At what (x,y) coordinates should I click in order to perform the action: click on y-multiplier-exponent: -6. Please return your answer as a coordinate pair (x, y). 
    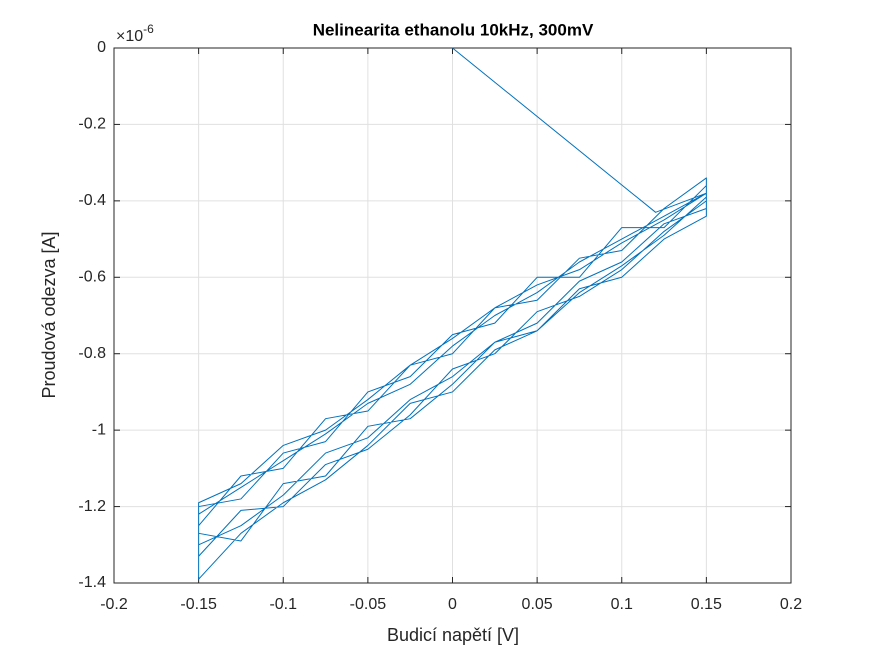
    Looking at the image, I should click on (148, 29).